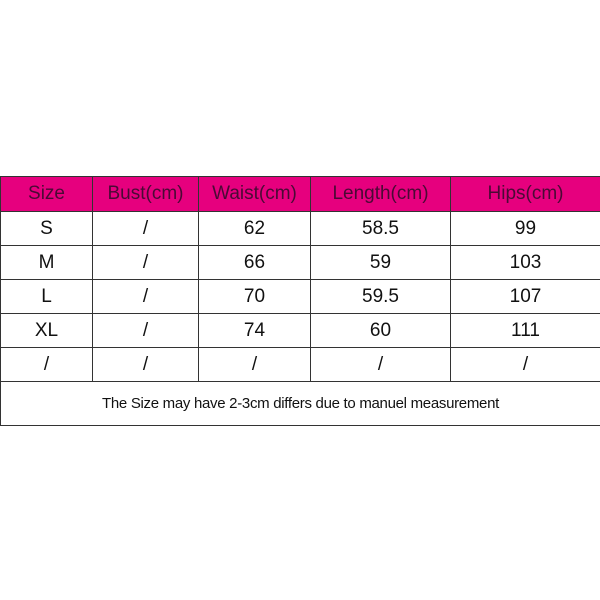  Describe the element at coordinates (380, 262) in the screenshot. I see `table-cell: 59` at that location.